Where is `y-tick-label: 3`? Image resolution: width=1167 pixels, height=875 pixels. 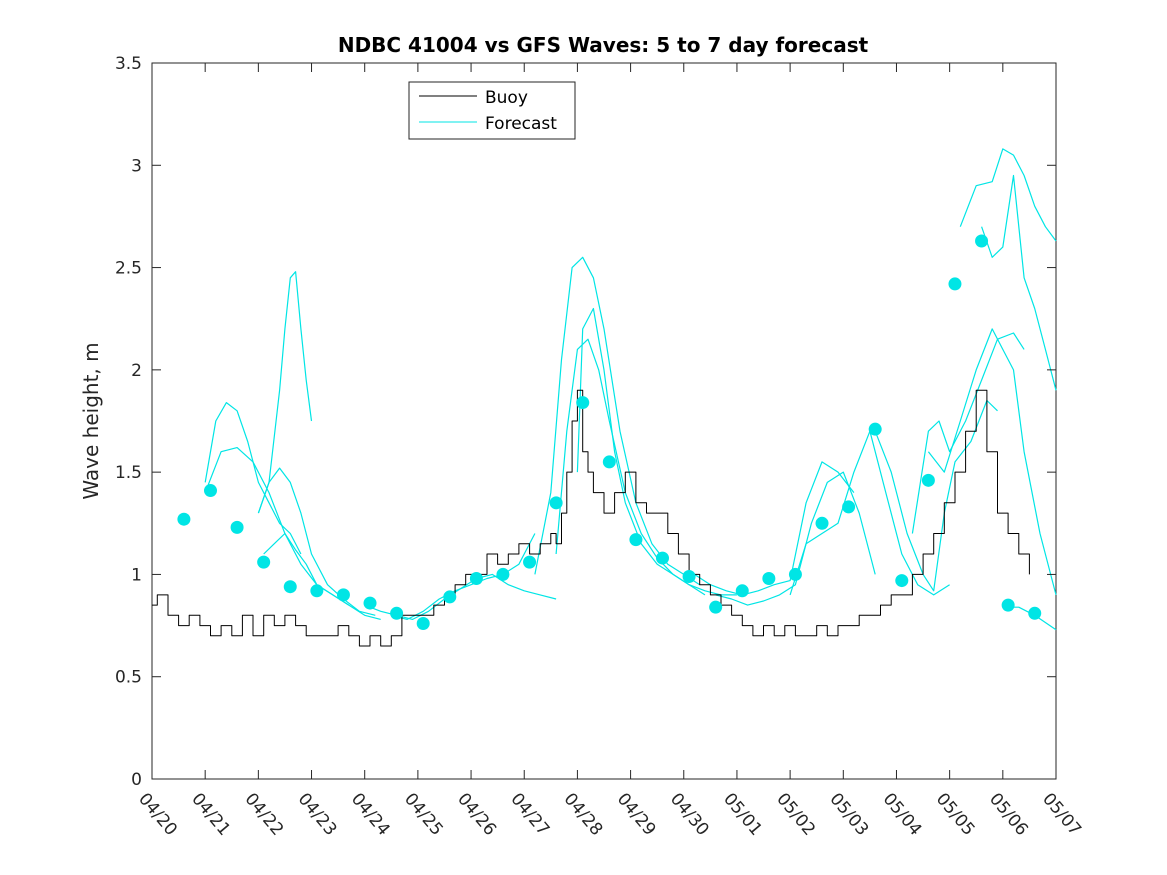 y-tick-label: 3 is located at coordinates (136, 166).